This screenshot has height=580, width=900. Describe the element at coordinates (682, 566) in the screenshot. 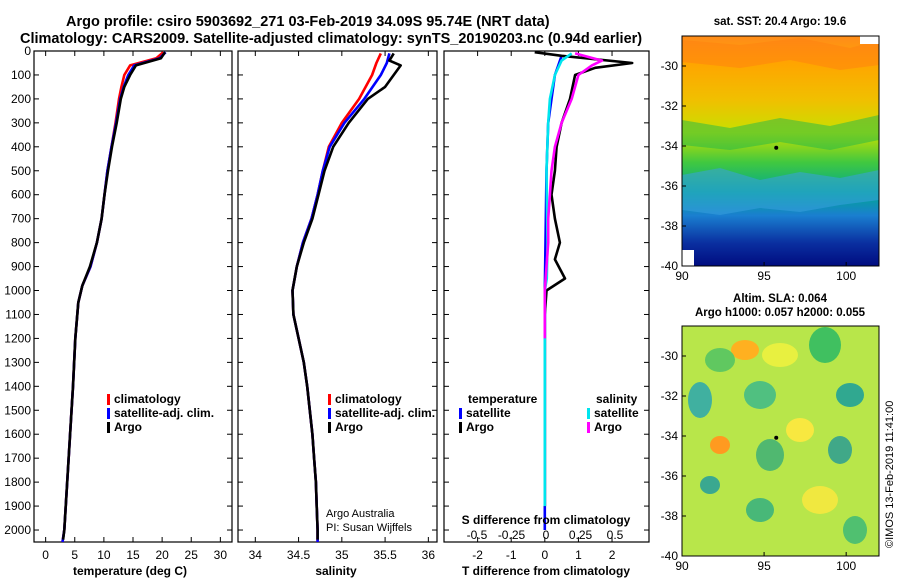

I see `sla-map-lon-label: 90` at that location.